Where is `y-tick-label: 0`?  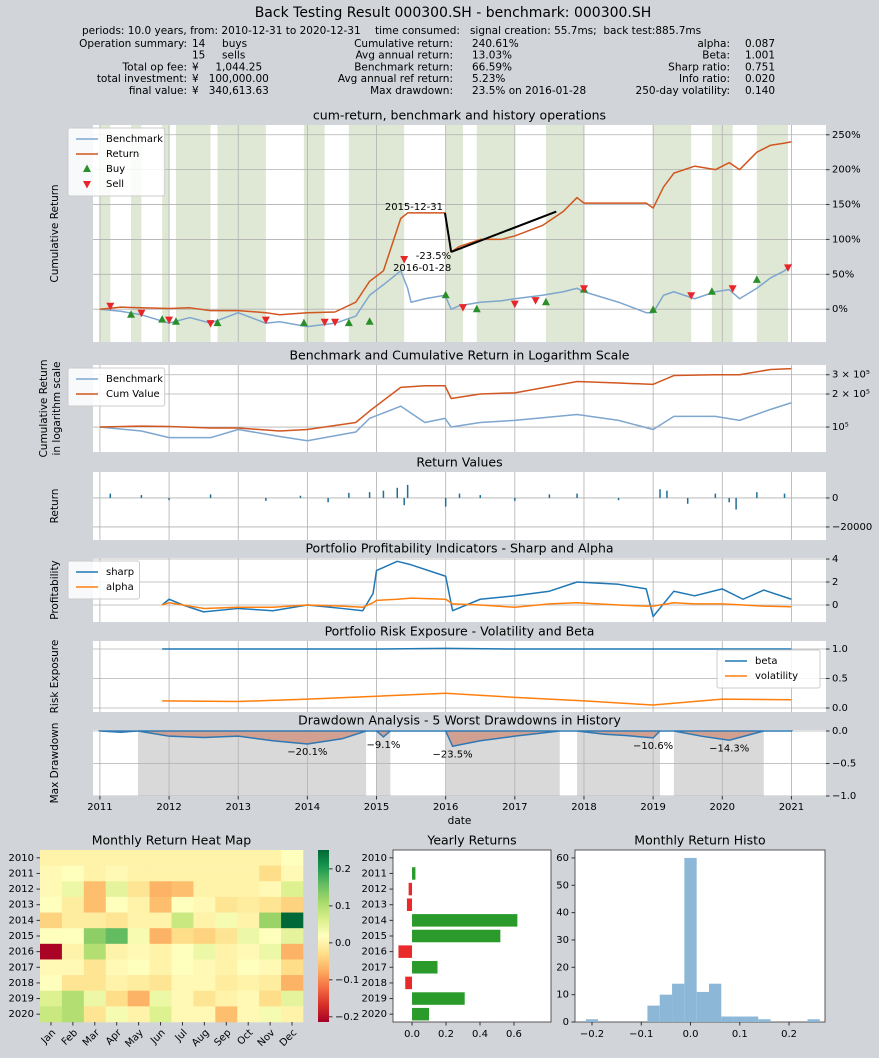 y-tick-label: 0 is located at coordinates (566, 1022).